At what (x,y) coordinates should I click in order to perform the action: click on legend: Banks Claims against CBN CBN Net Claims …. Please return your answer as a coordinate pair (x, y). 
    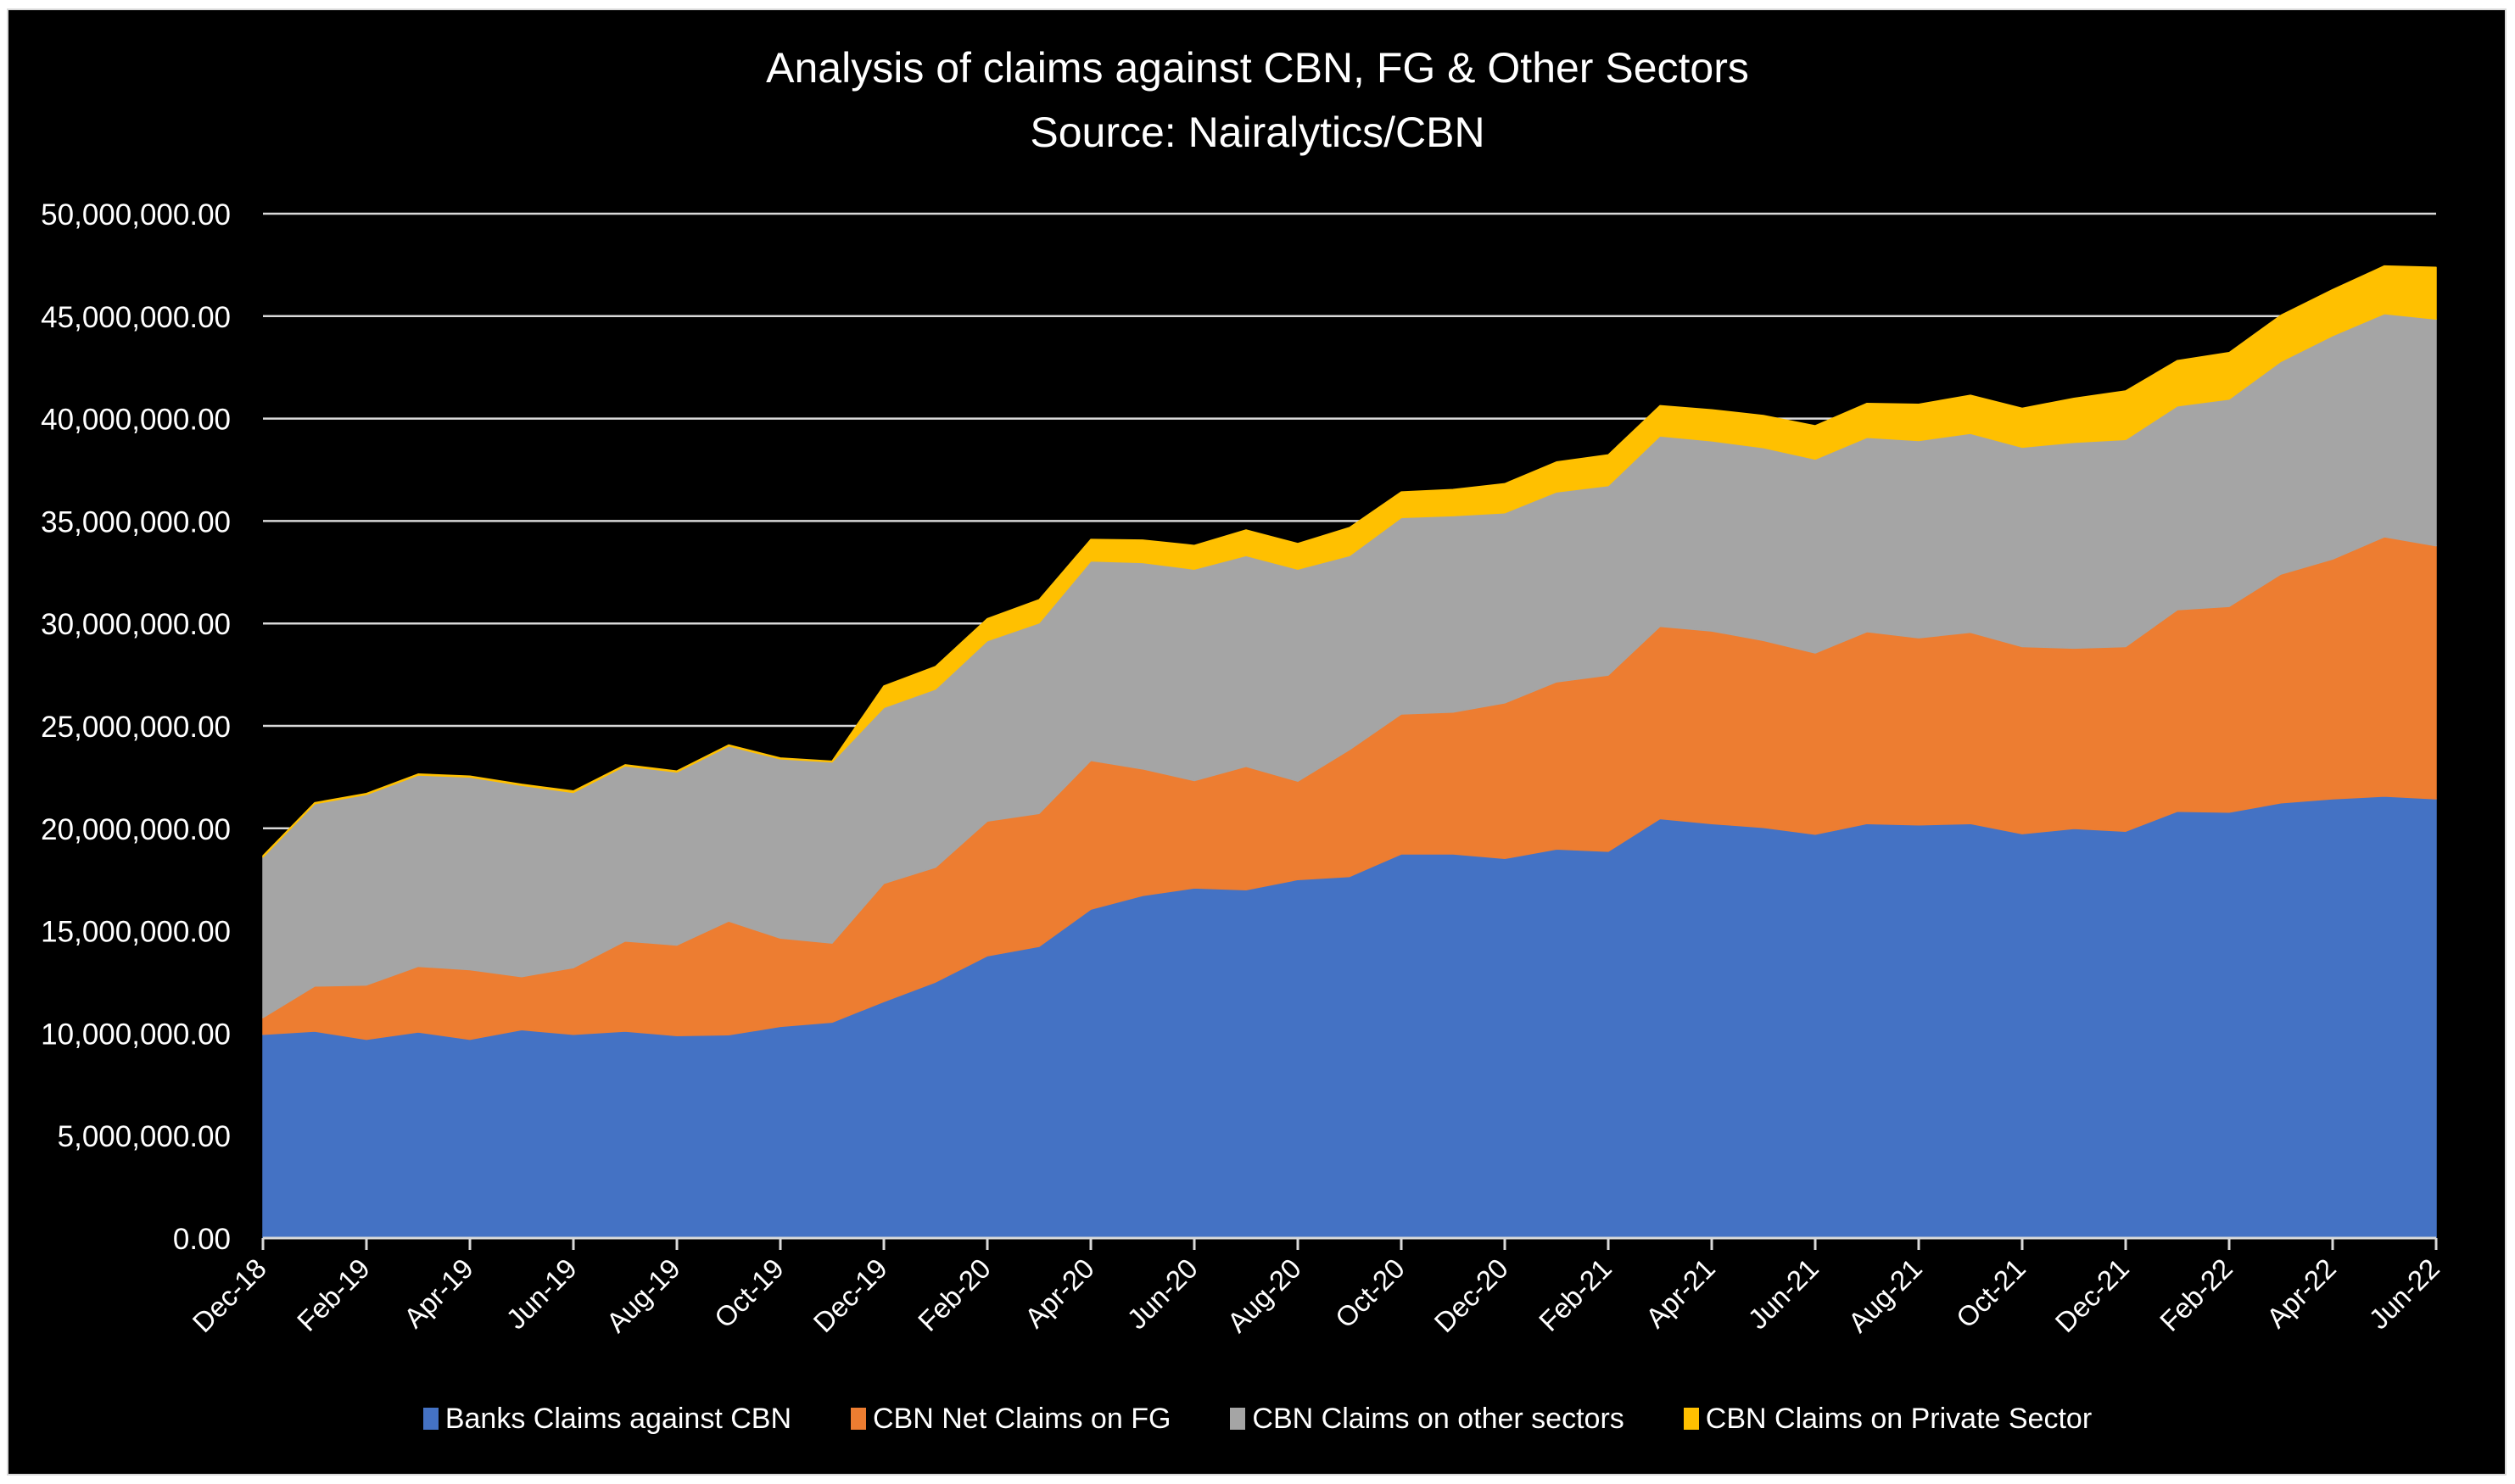
    Looking at the image, I should click on (1257, 1418).